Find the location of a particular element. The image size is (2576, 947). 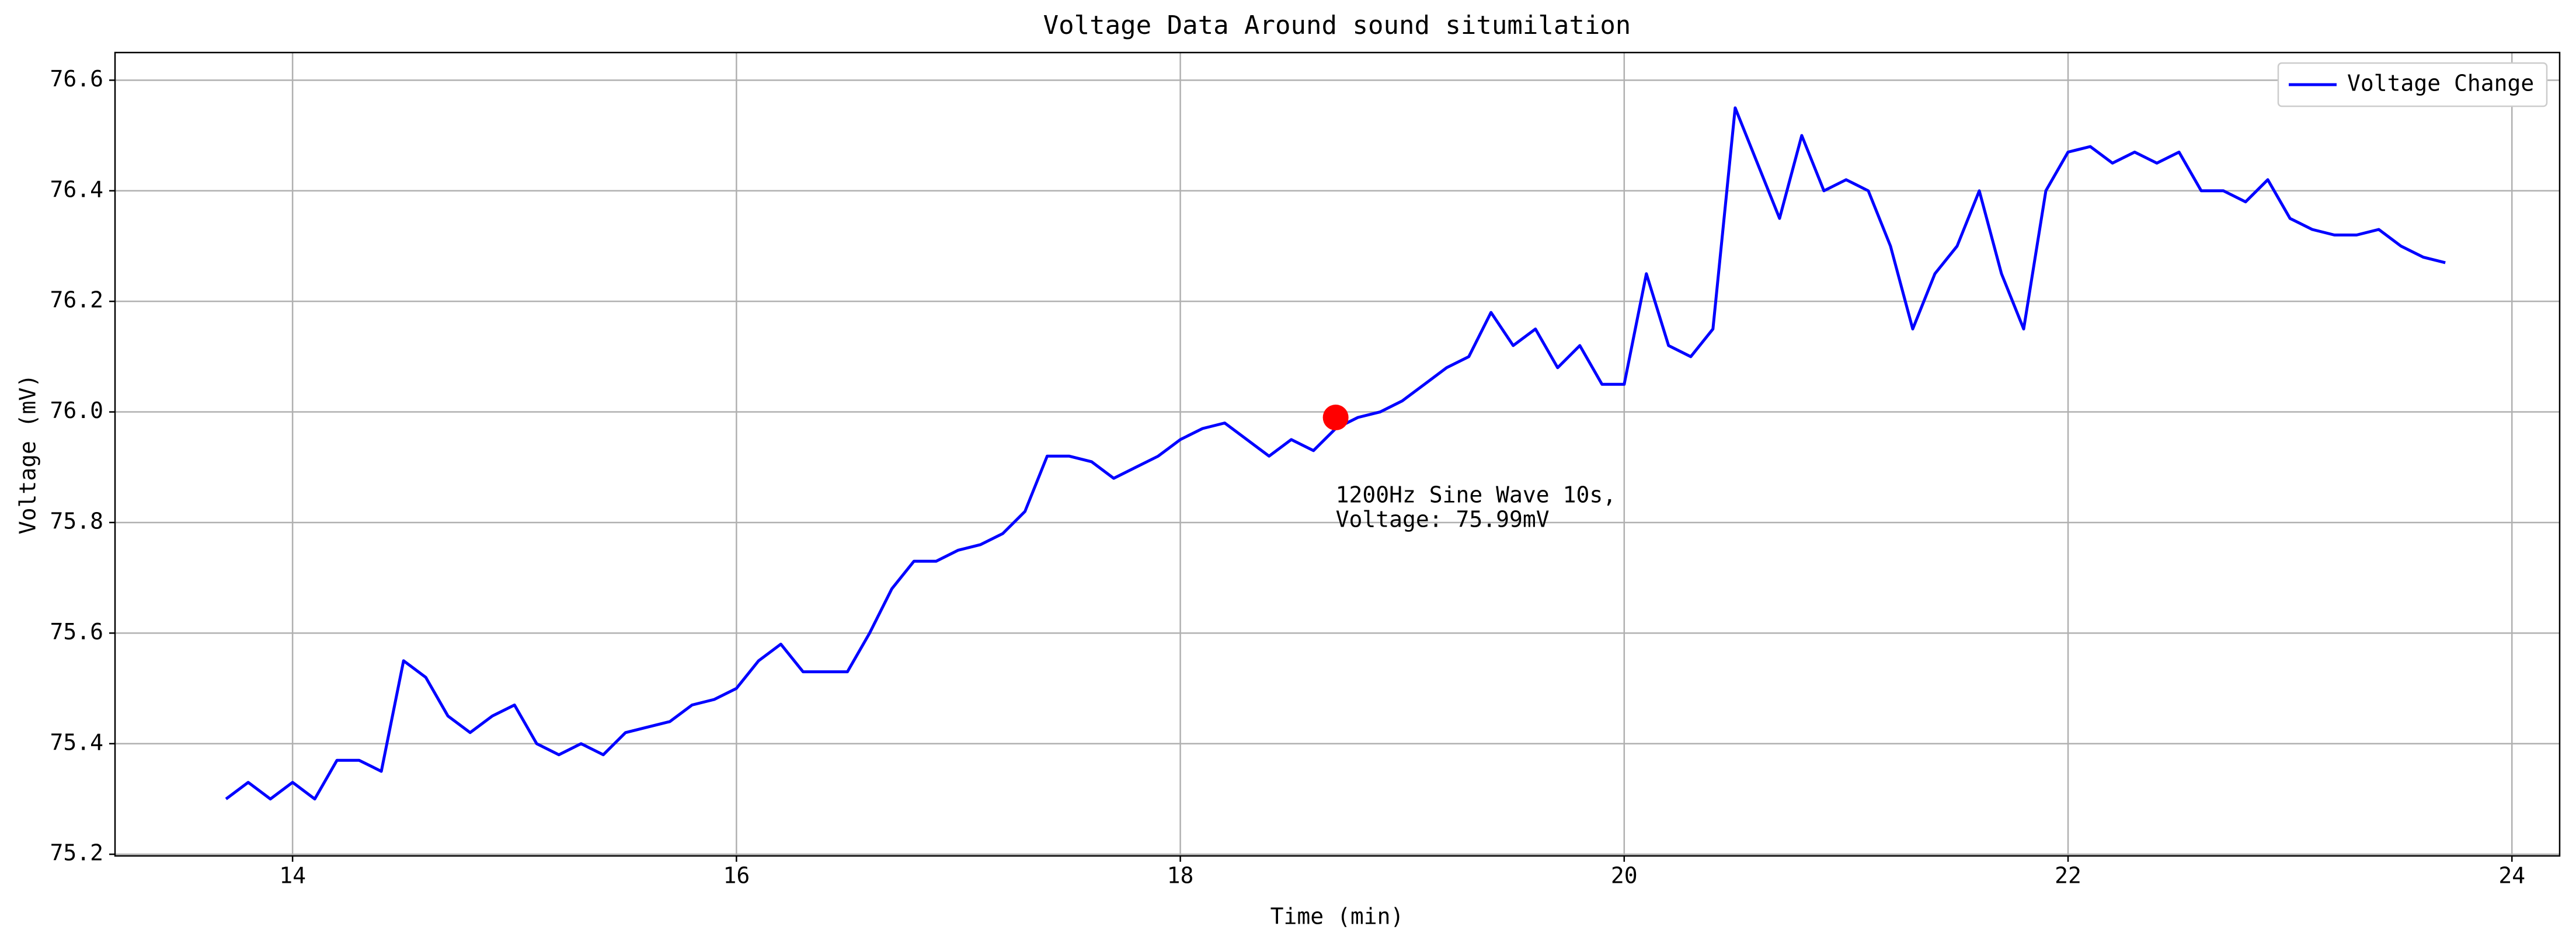

x-tick-label: 20 is located at coordinates (1624, 876).